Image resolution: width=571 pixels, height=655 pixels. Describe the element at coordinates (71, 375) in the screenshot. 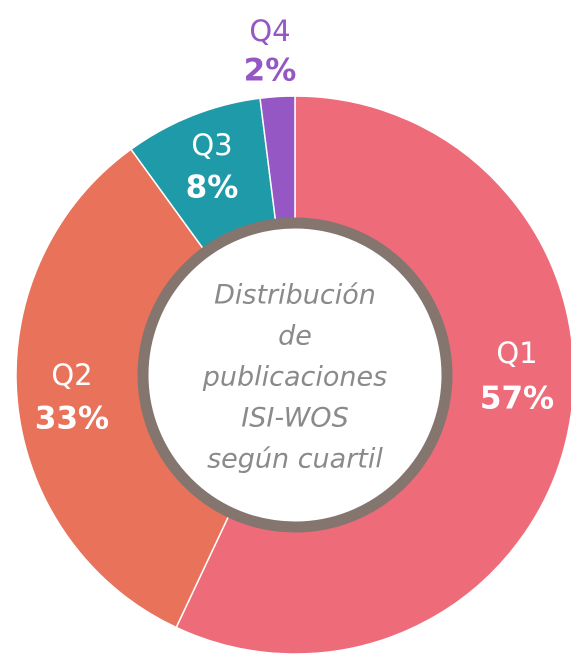

I see `category-label: Q2` at that location.